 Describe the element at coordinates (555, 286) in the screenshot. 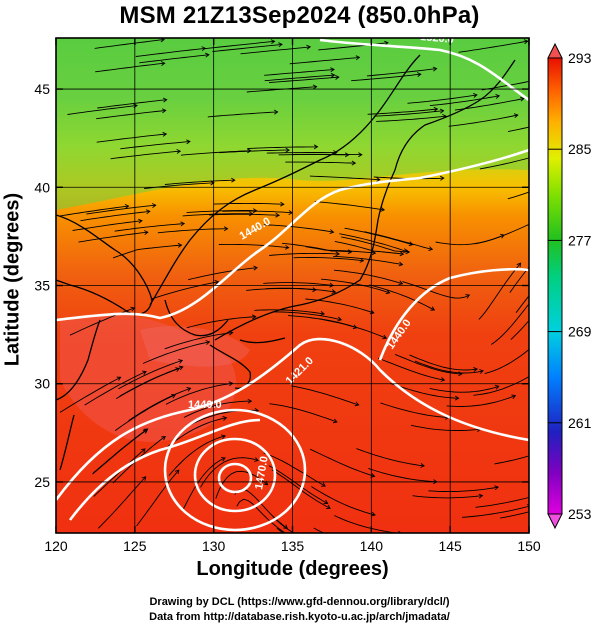

I see `colorbar-gradient` at that location.